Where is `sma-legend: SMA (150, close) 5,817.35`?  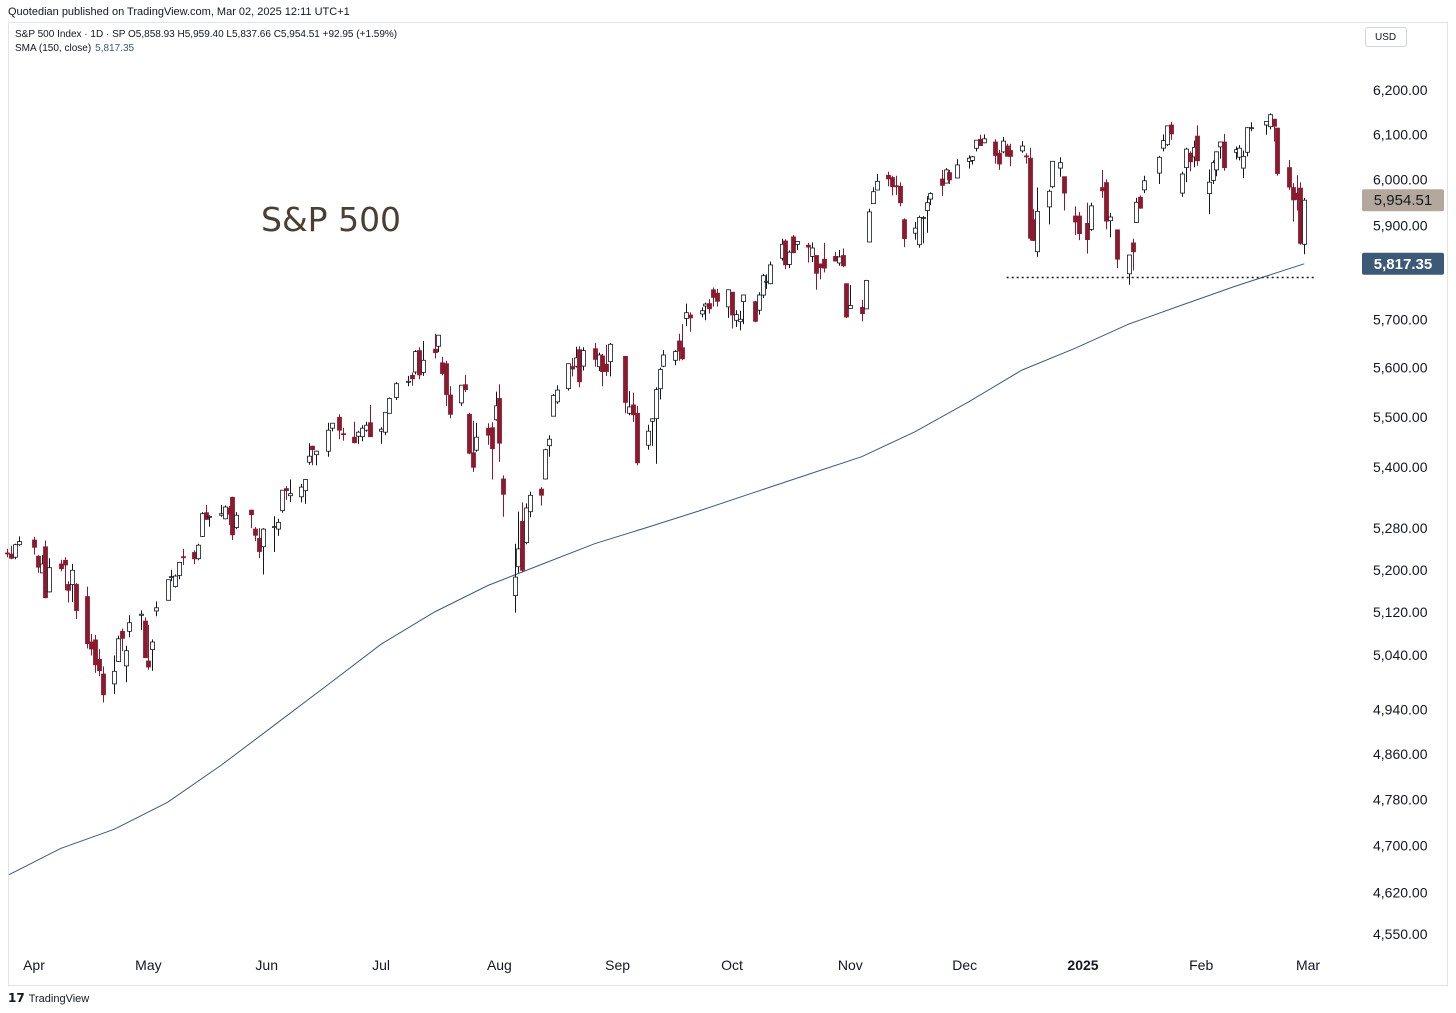 sma-legend: SMA (150, close) 5,817.35 is located at coordinates (74, 48).